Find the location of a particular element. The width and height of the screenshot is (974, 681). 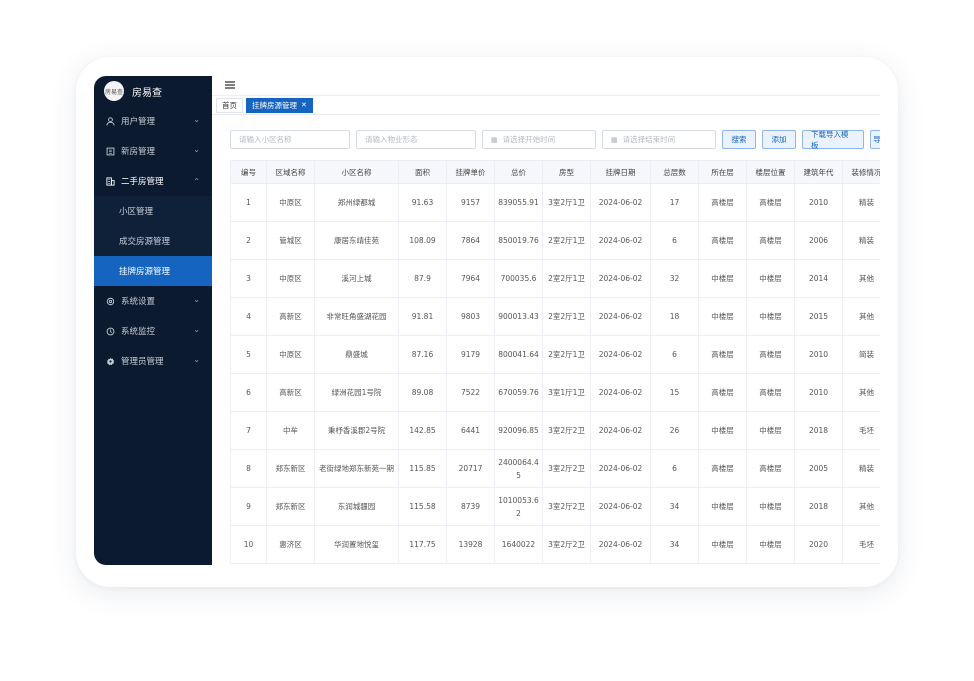

table-cell: 溪河上城 is located at coordinates (356, 278).